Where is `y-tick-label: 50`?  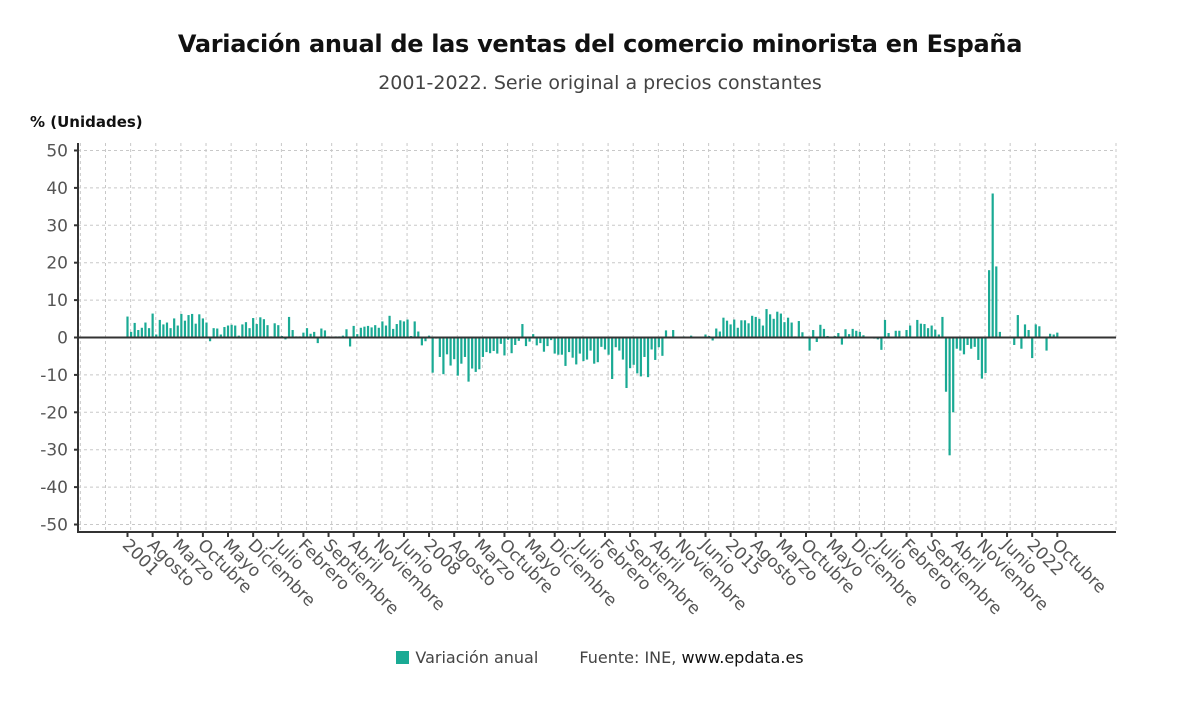 y-tick-label: 50 is located at coordinates (57, 151).